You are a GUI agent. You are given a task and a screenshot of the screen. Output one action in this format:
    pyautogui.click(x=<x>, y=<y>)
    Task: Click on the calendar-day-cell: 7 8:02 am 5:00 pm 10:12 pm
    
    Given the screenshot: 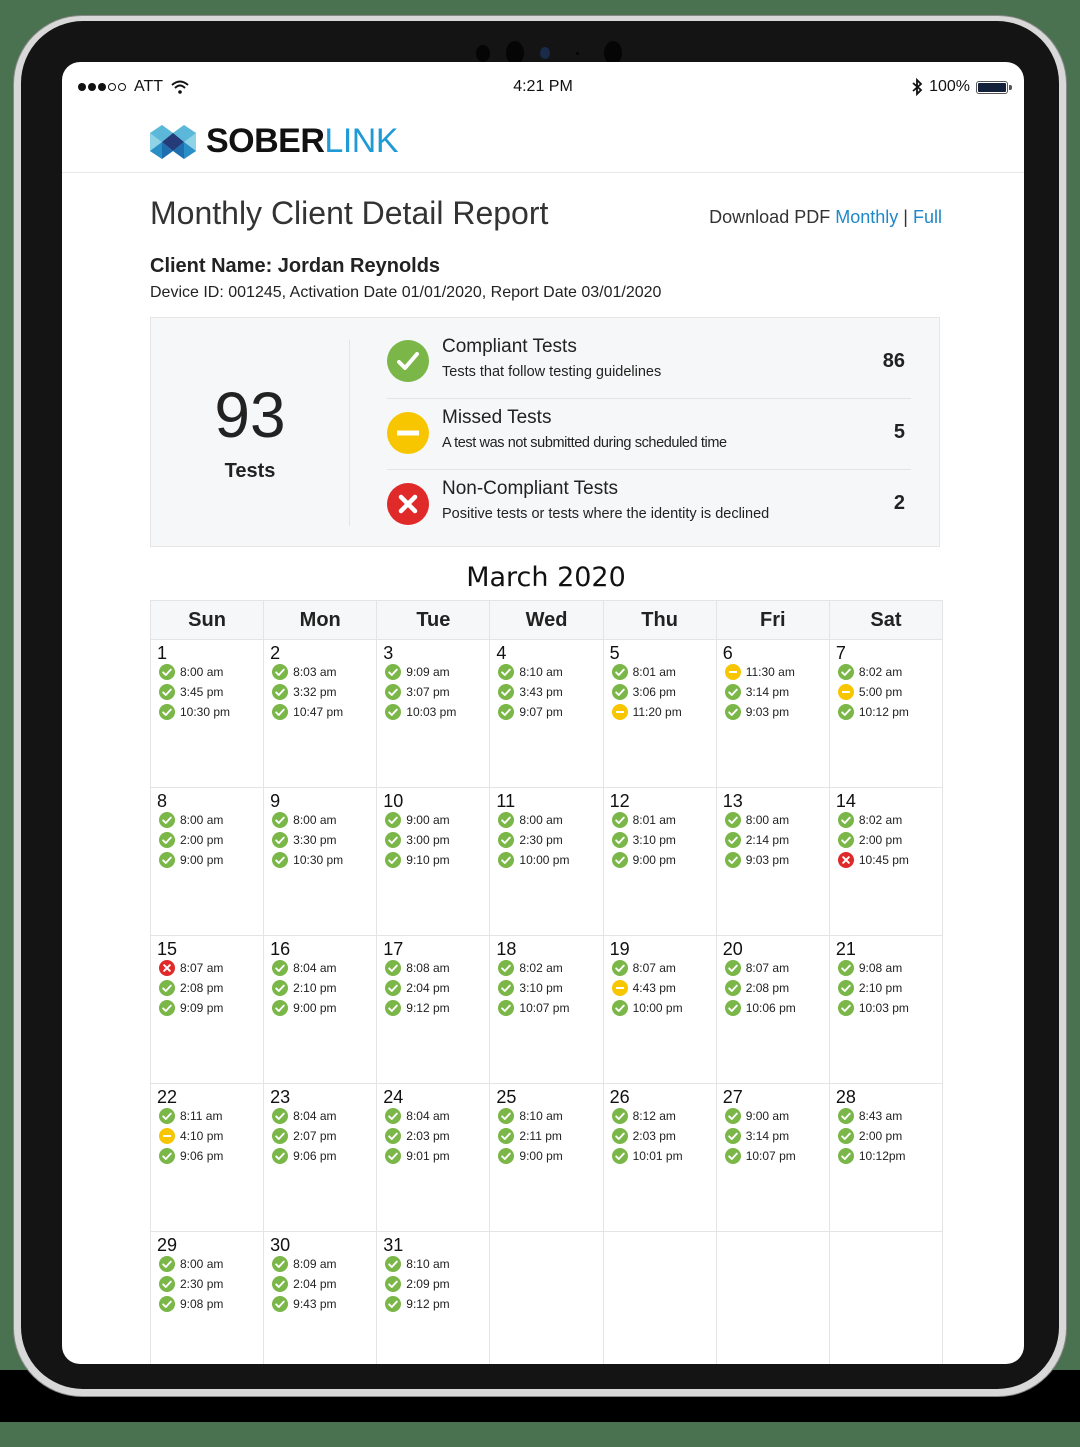 What is the action you would take?
    pyautogui.click(x=886, y=713)
    